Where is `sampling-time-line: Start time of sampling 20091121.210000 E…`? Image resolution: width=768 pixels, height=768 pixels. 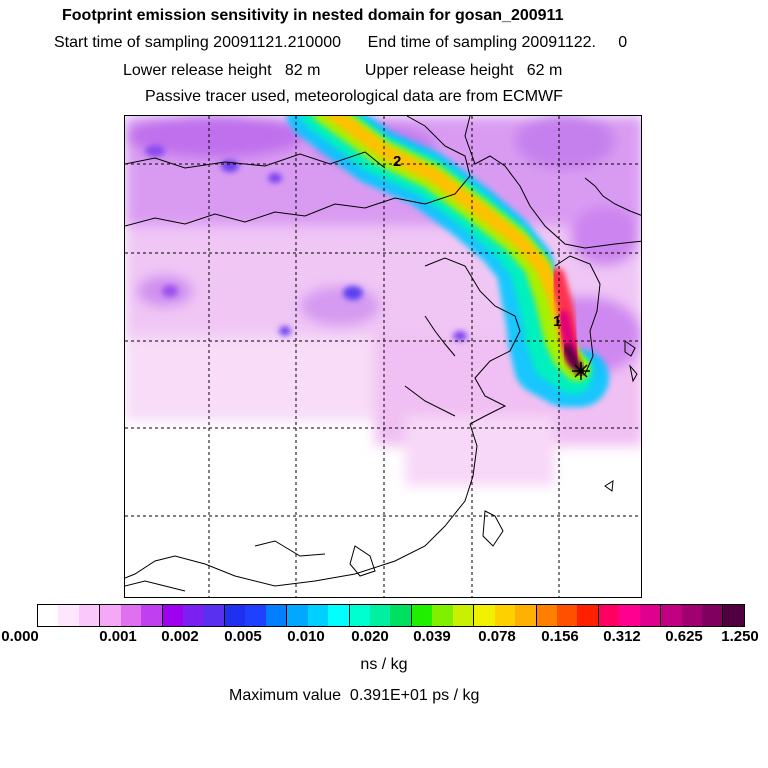 sampling-time-line: Start time of sampling 20091121.210000 E… is located at coordinates (341, 42).